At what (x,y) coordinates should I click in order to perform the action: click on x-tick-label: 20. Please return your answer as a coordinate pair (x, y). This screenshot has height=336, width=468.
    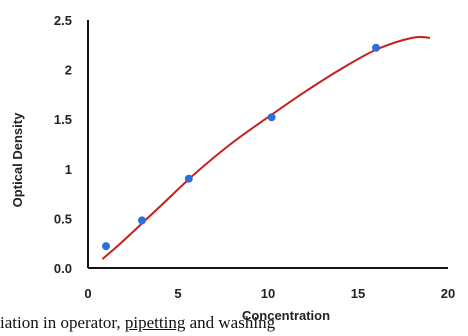
    Looking at the image, I should click on (448, 293).